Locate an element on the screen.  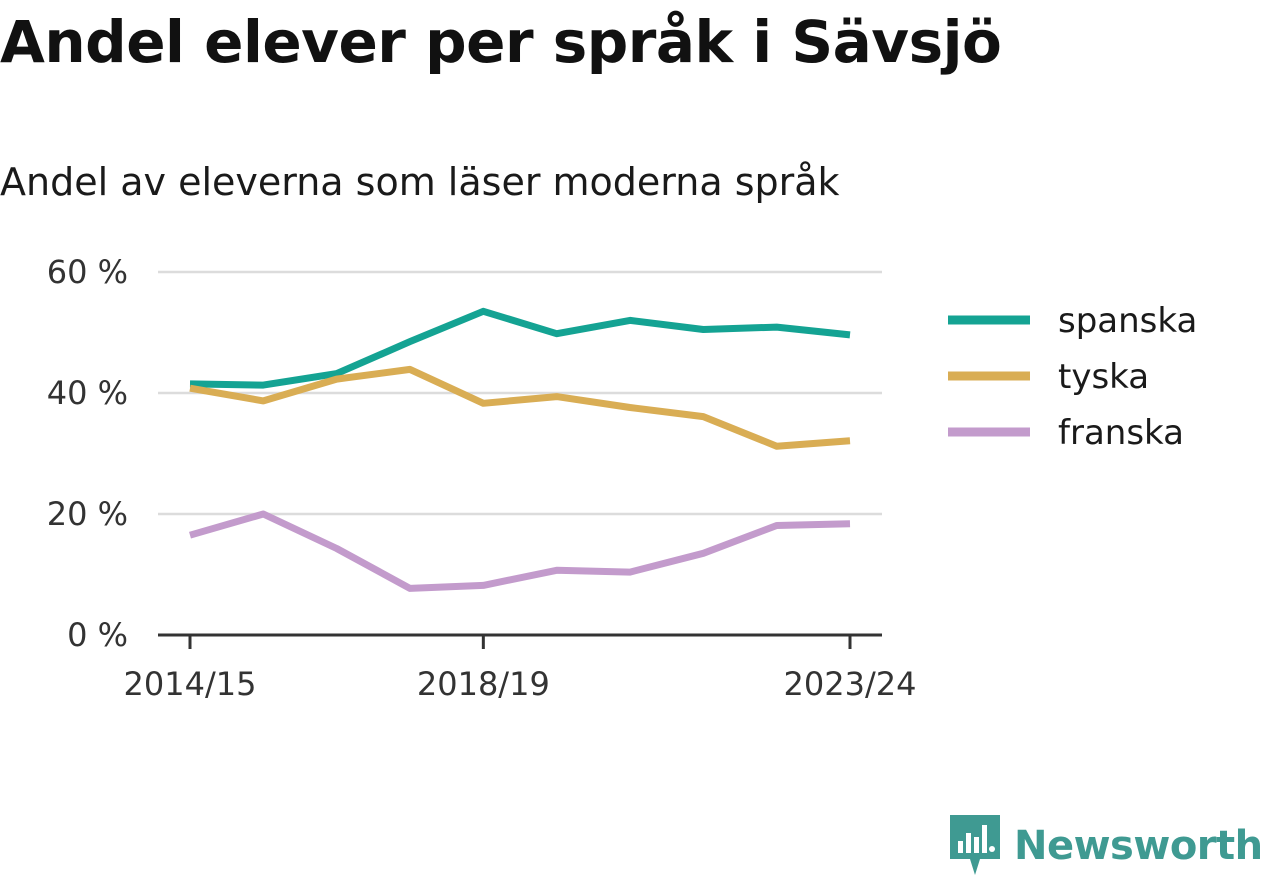
newsworthy-logo-icon is located at coordinates (975, 845).